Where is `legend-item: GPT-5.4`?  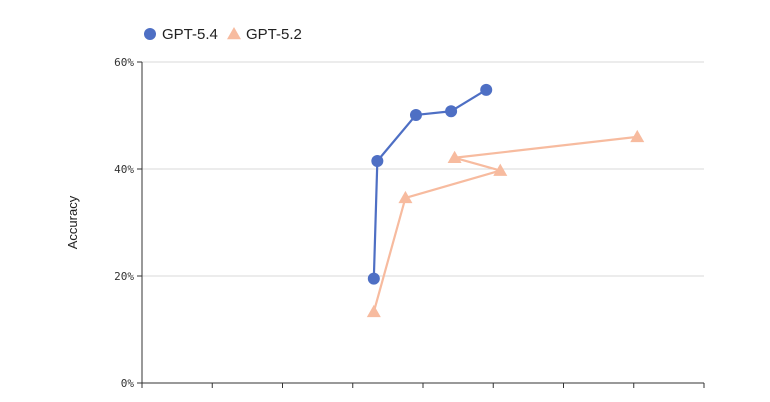 legend-item: GPT-5.4 is located at coordinates (181, 34).